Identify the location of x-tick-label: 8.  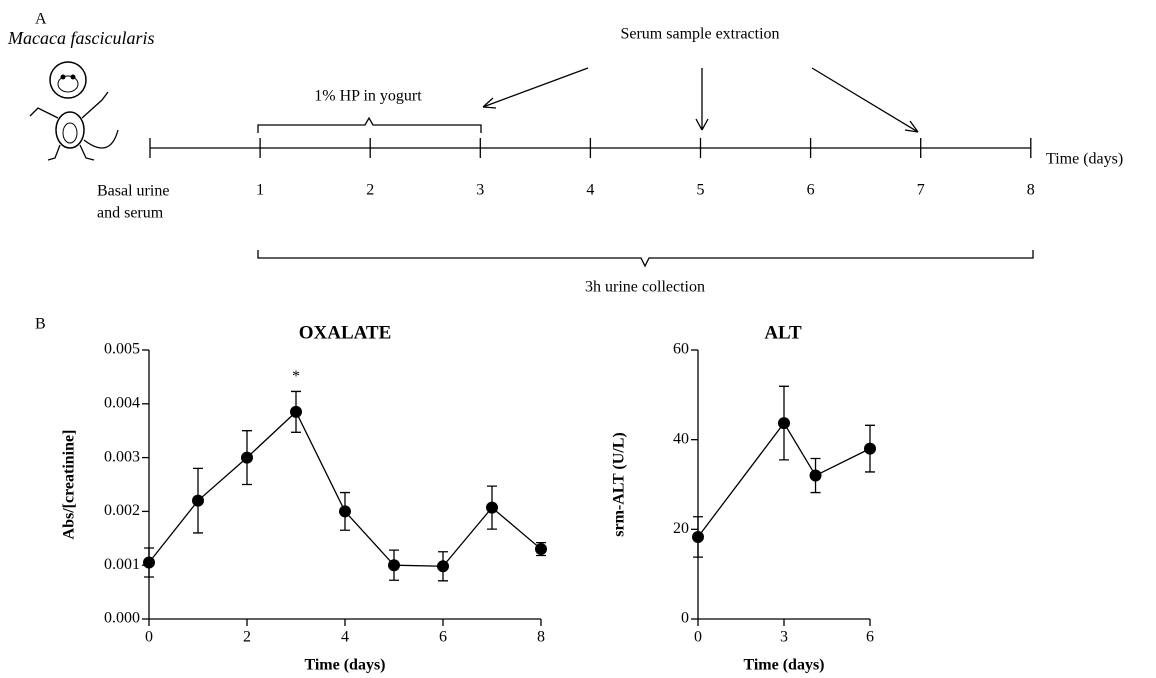
(541, 637).